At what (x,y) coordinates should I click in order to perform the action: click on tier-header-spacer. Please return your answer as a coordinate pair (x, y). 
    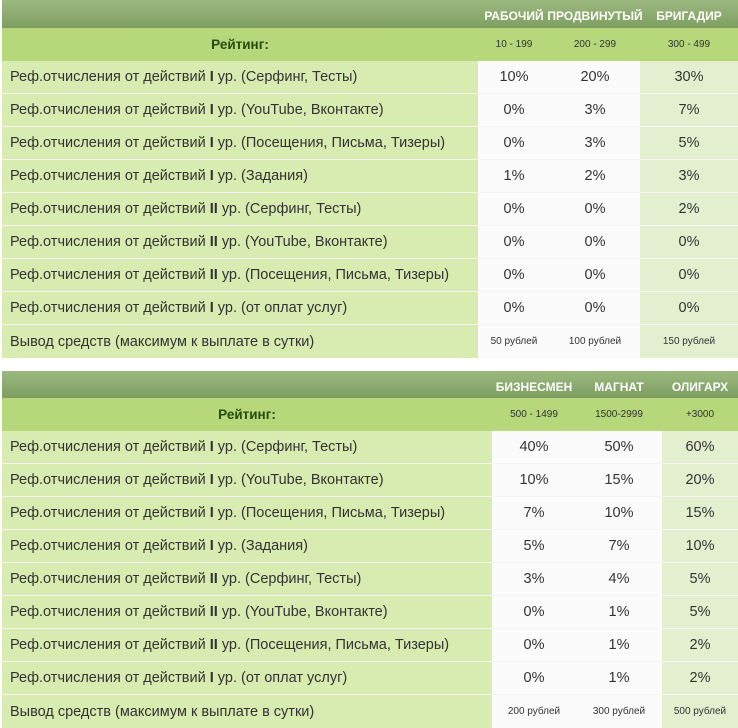
    Looking at the image, I should click on (247, 384).